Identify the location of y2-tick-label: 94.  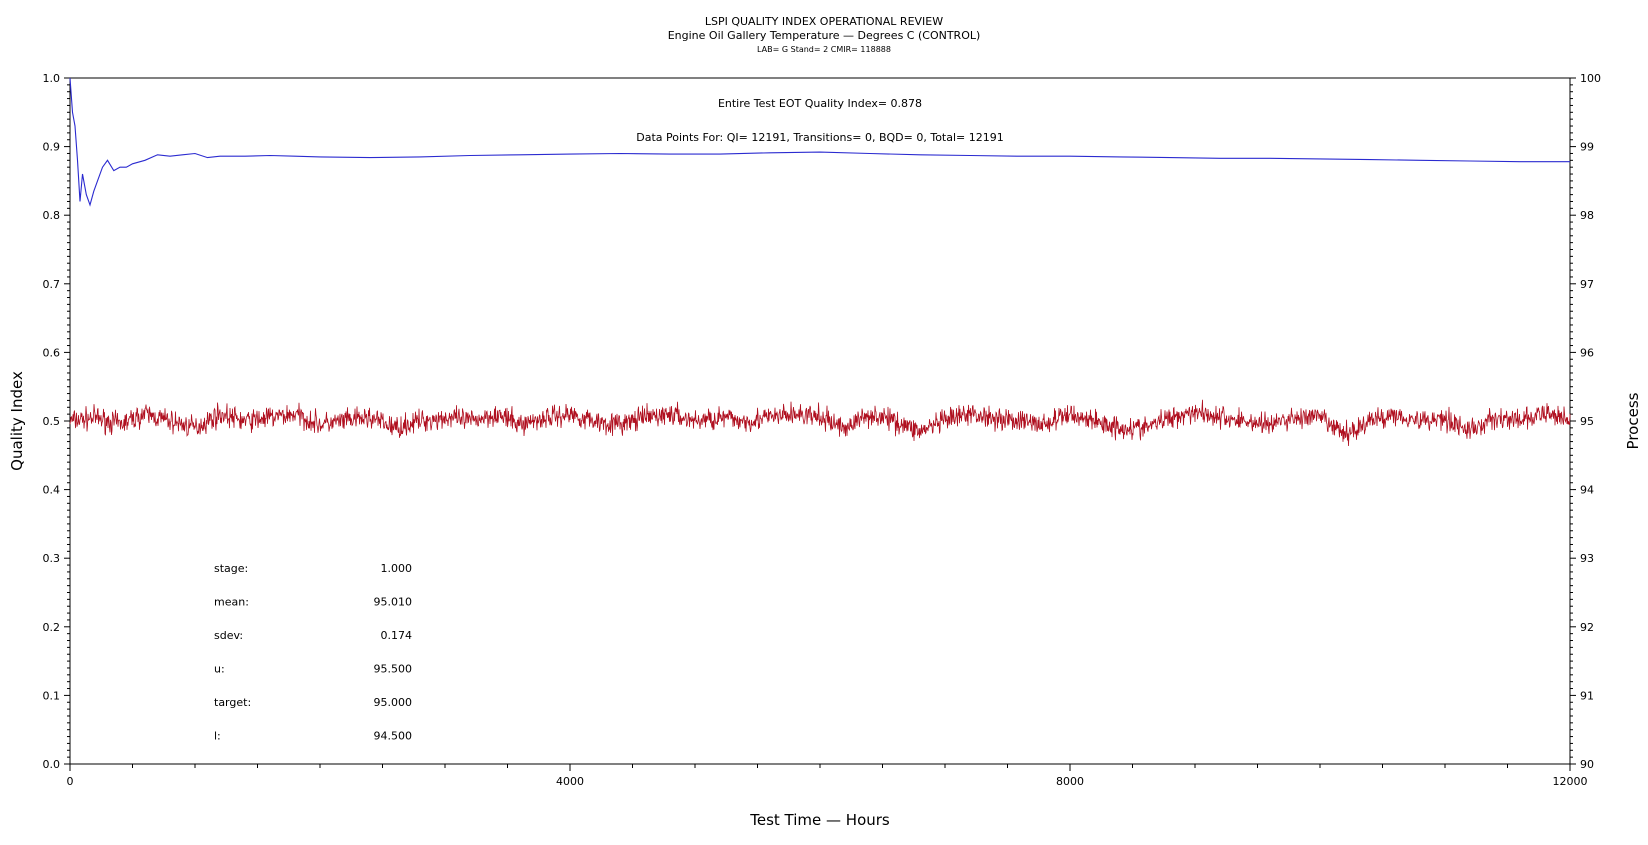
(1587, 490).